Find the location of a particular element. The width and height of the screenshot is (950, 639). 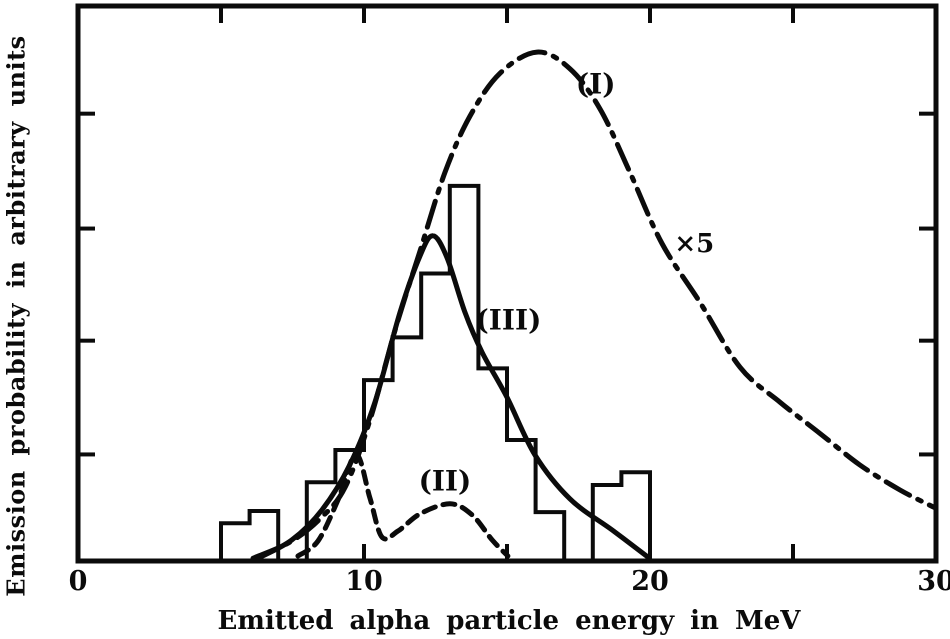

curve-II-label: (II) is located at coordinates (445, 481).